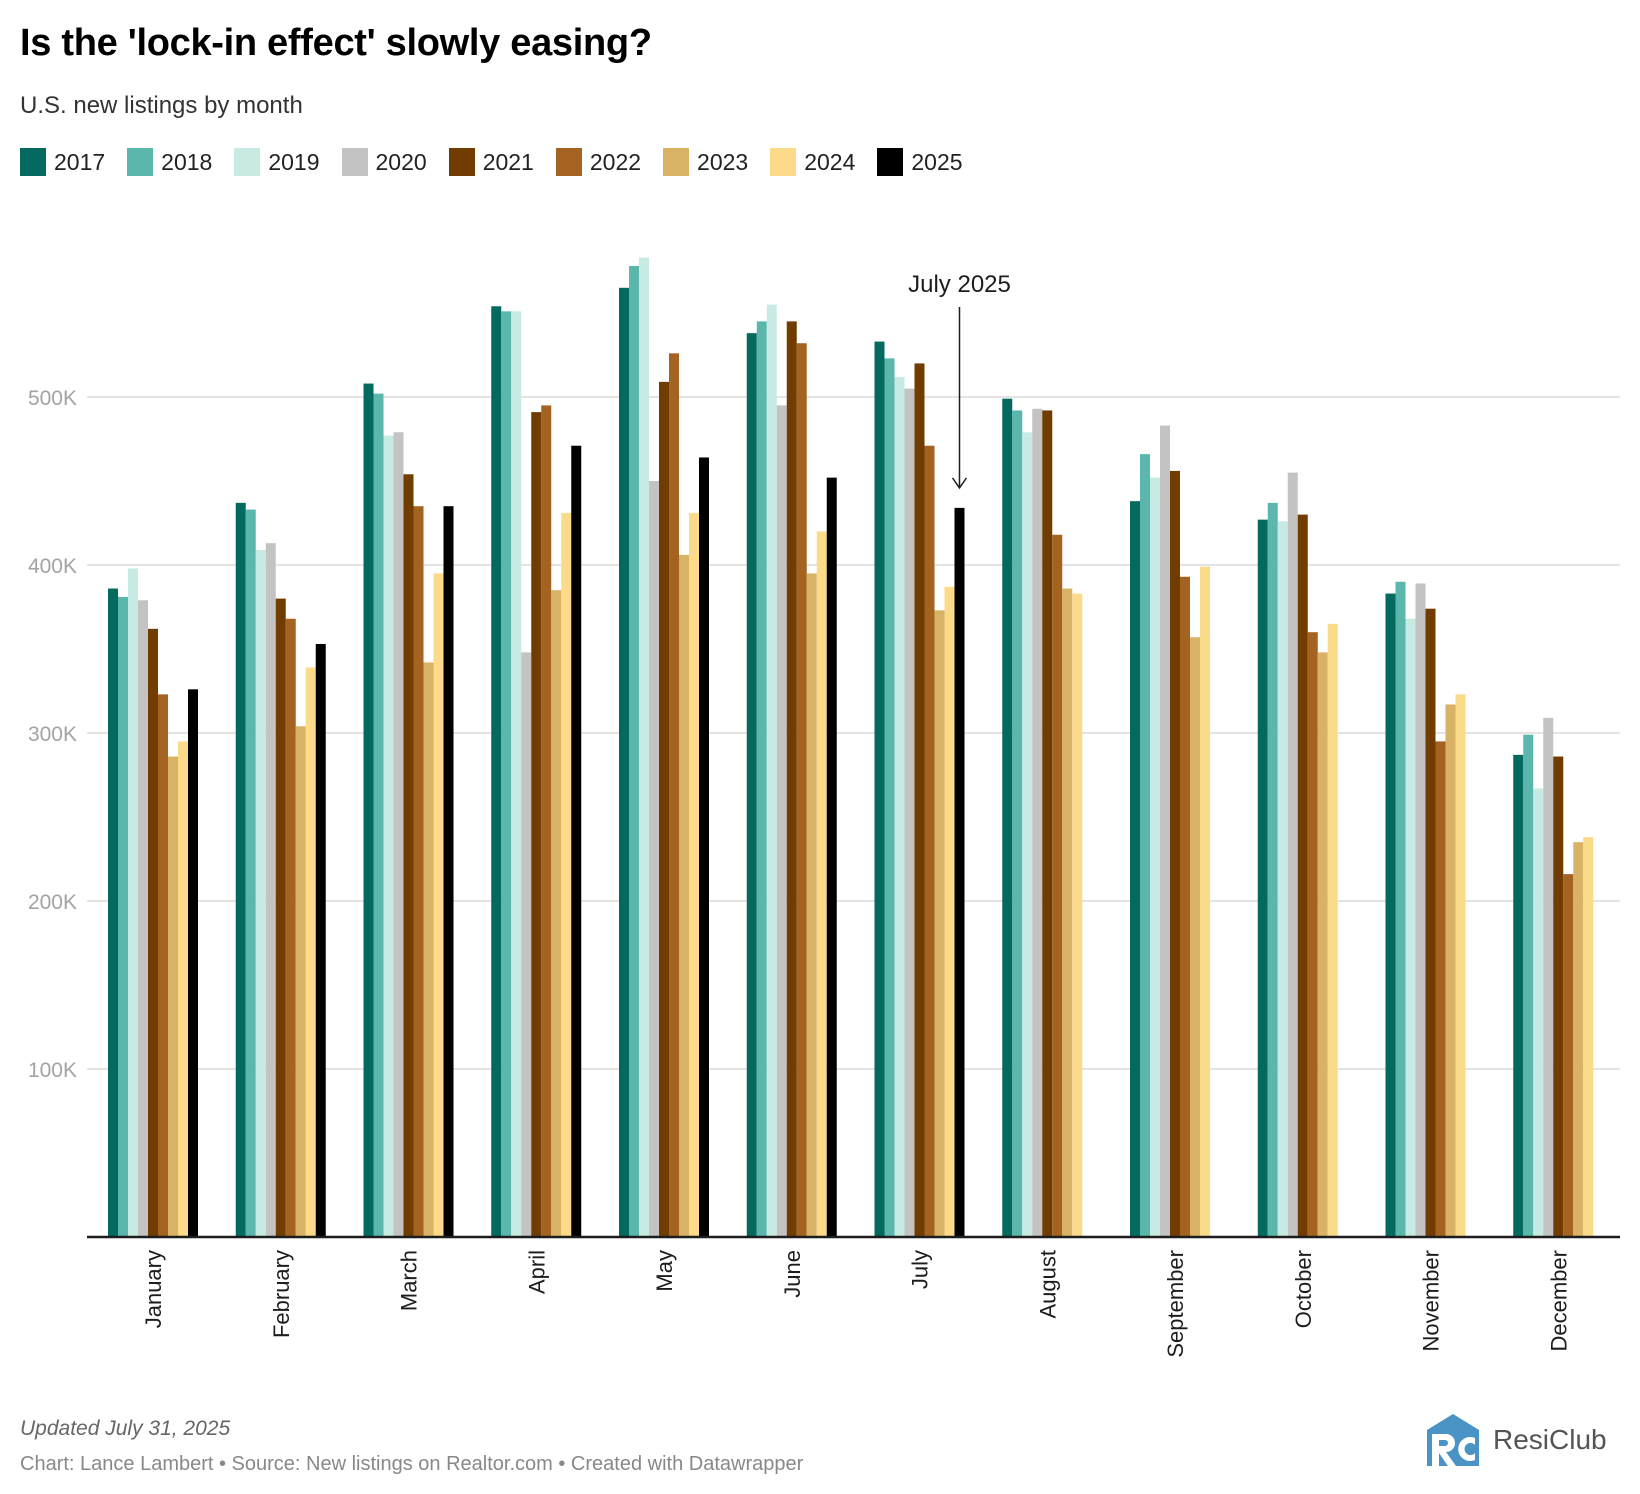  I want to click on bar-january-2025, so click(193, 963).